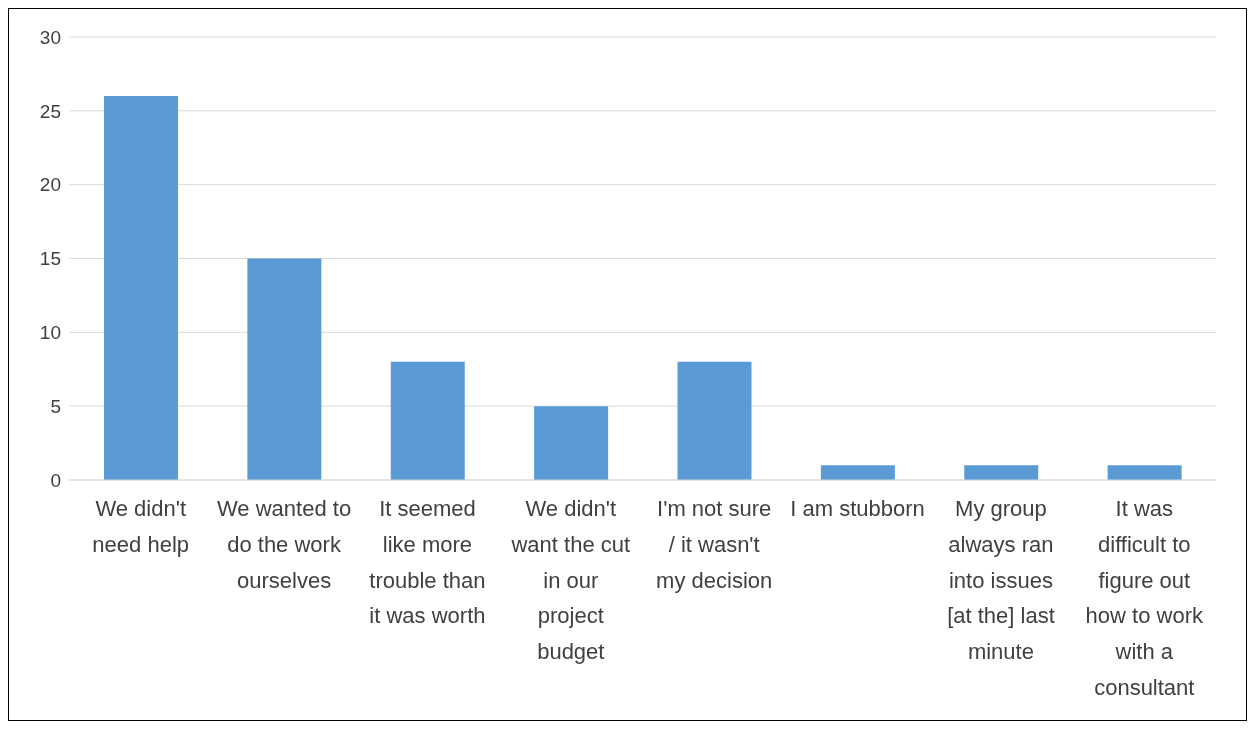  I want to click on y-tick-label: 20, so click(50, 185).